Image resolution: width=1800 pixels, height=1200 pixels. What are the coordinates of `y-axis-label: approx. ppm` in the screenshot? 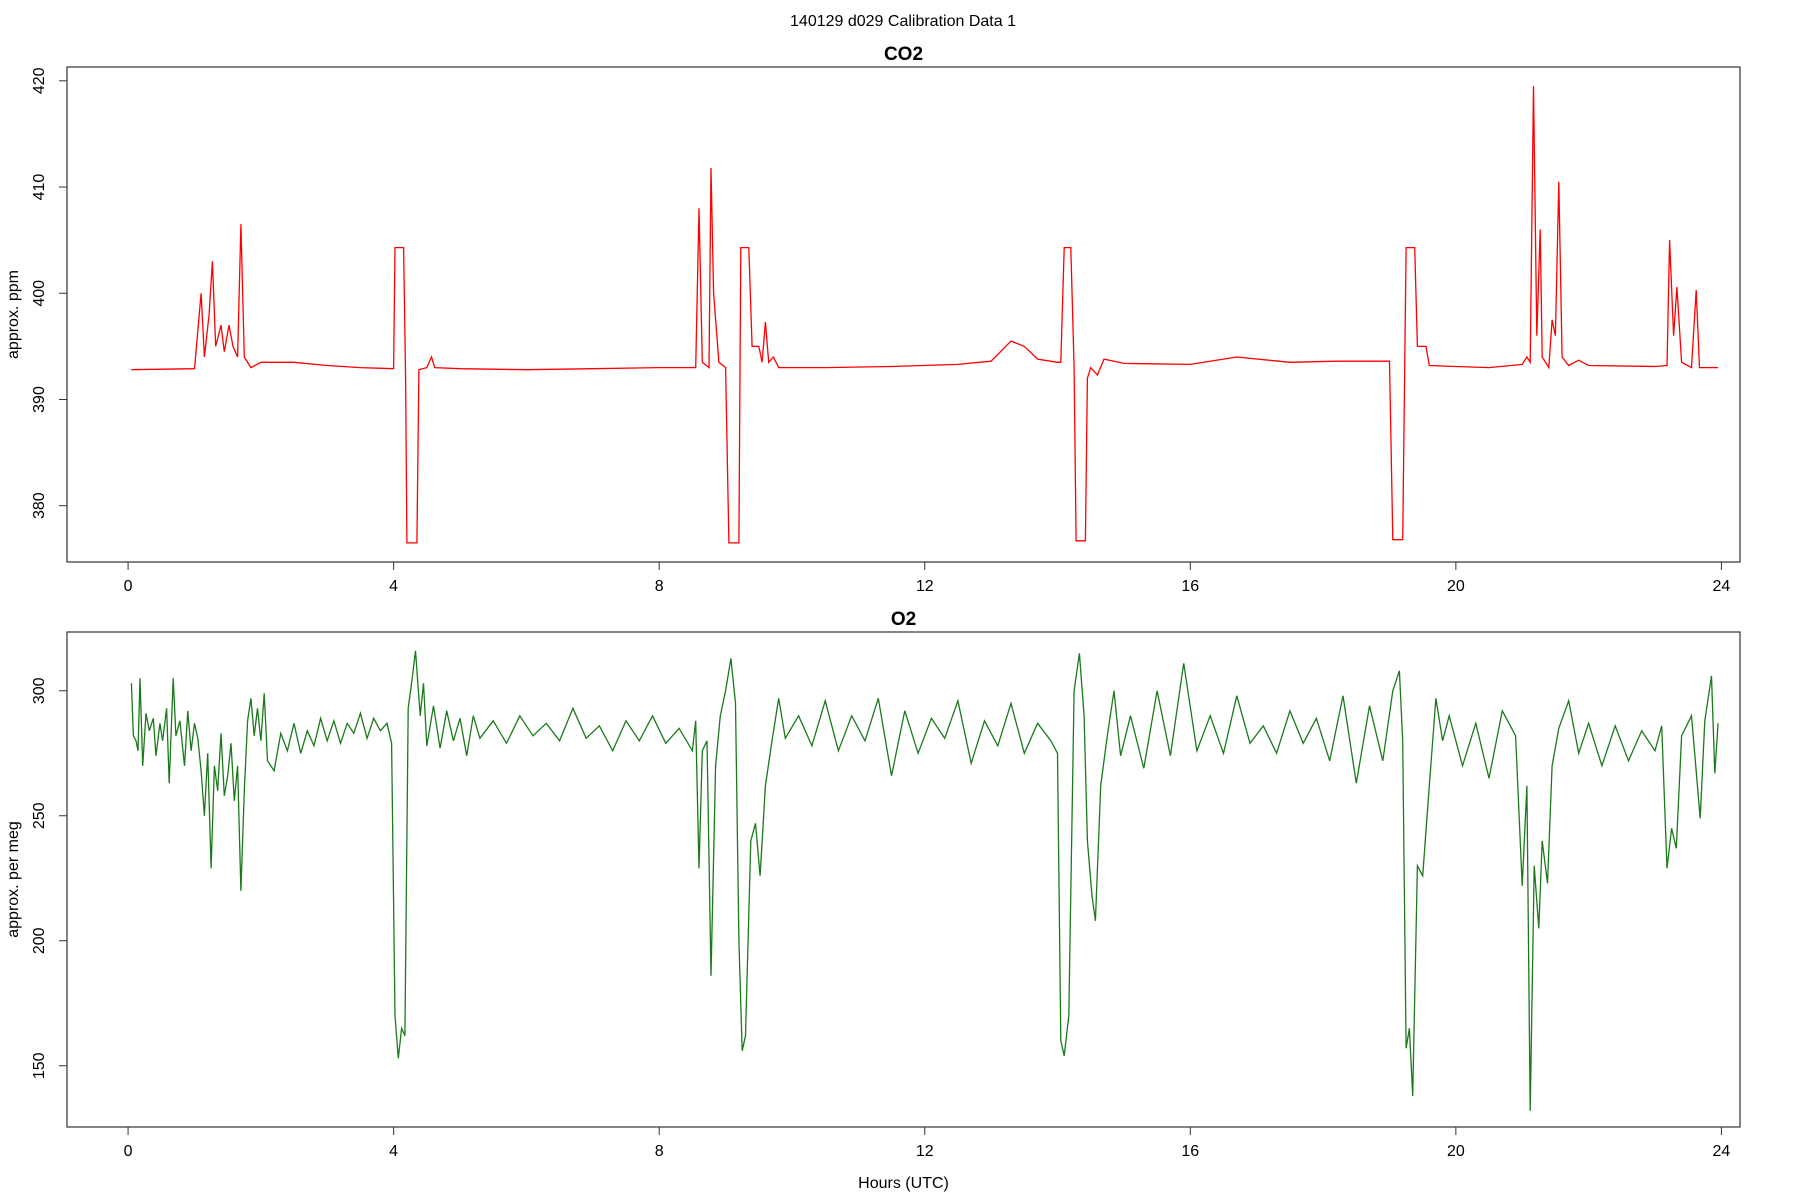 It's located at (13, 314).